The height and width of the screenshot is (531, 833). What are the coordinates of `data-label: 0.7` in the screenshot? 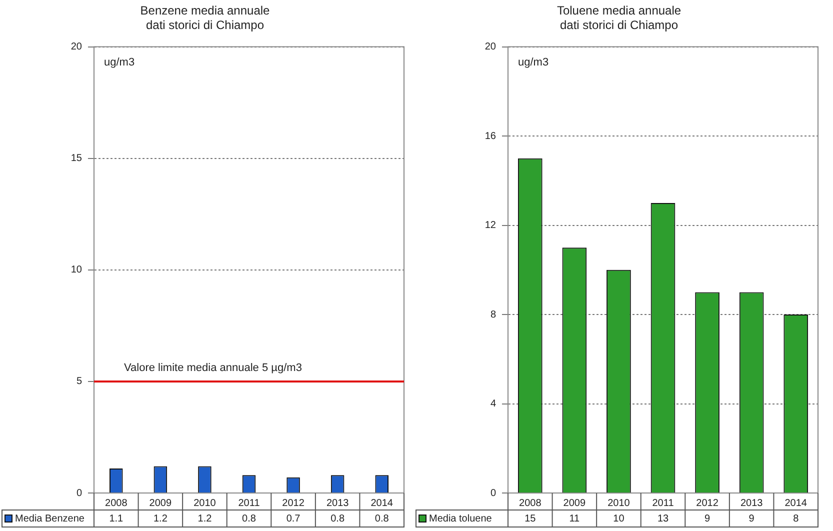 It's located at (293, 518).